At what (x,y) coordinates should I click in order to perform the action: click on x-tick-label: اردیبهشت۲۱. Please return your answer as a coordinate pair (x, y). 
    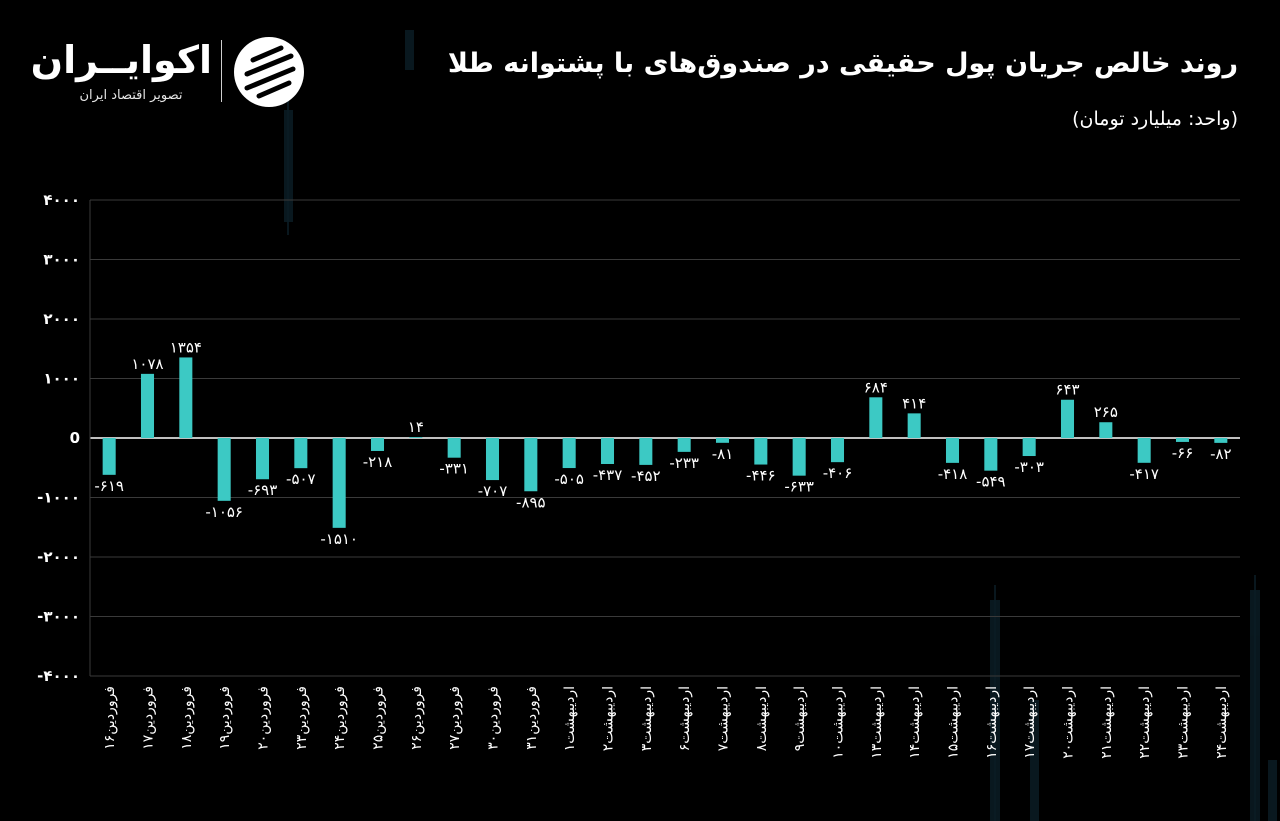
    Looking at the image, I should click on (1107, 722).